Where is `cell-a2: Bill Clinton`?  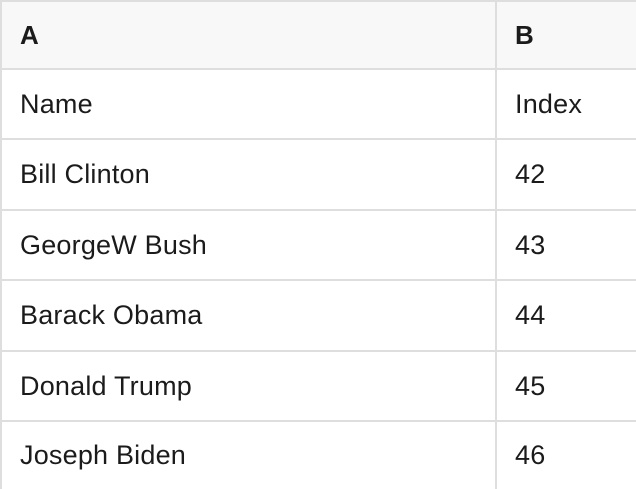 cell-a2: Bill Clinton is located at coordinates (249, 175).